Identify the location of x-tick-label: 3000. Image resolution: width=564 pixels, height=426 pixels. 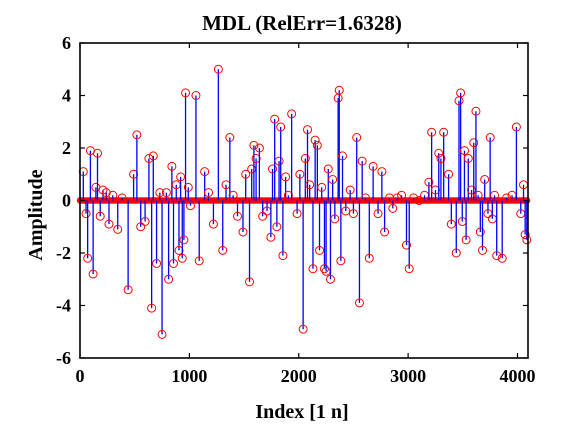
(408, 376).